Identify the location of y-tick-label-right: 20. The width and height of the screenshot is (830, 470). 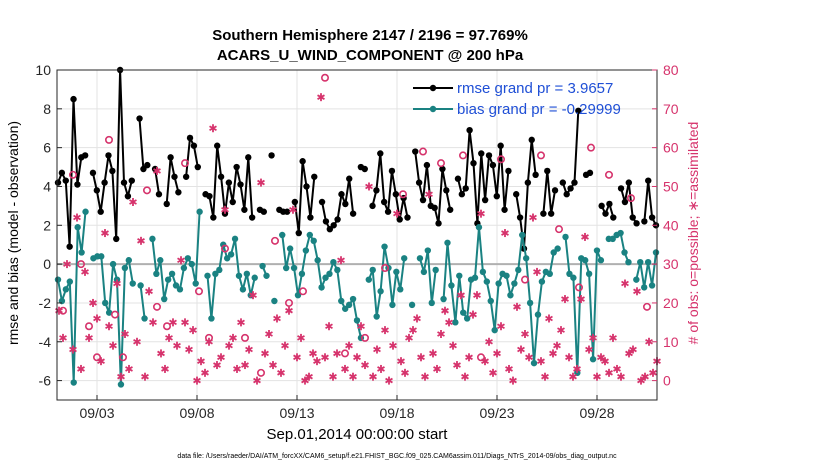
(671, 303).